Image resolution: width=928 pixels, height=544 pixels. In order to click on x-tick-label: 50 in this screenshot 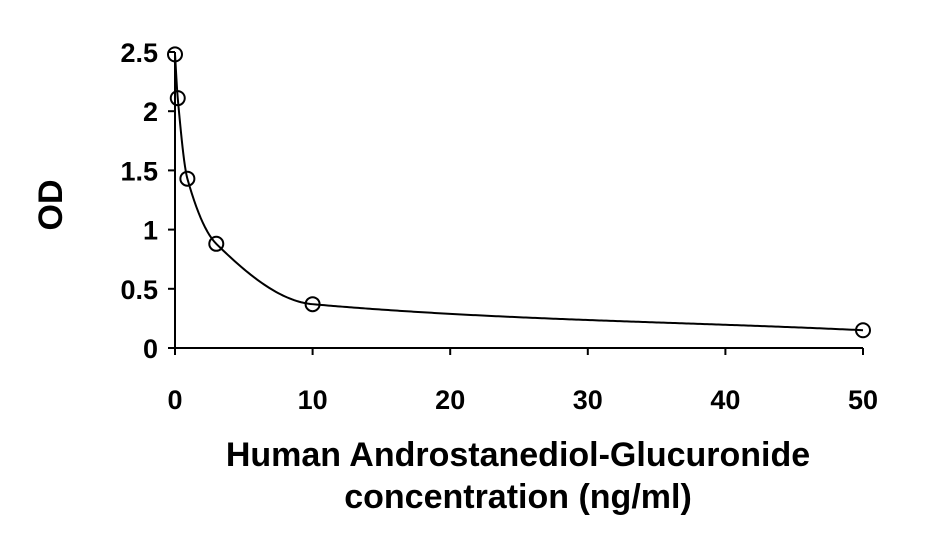, I will do `click(863, 400)`.